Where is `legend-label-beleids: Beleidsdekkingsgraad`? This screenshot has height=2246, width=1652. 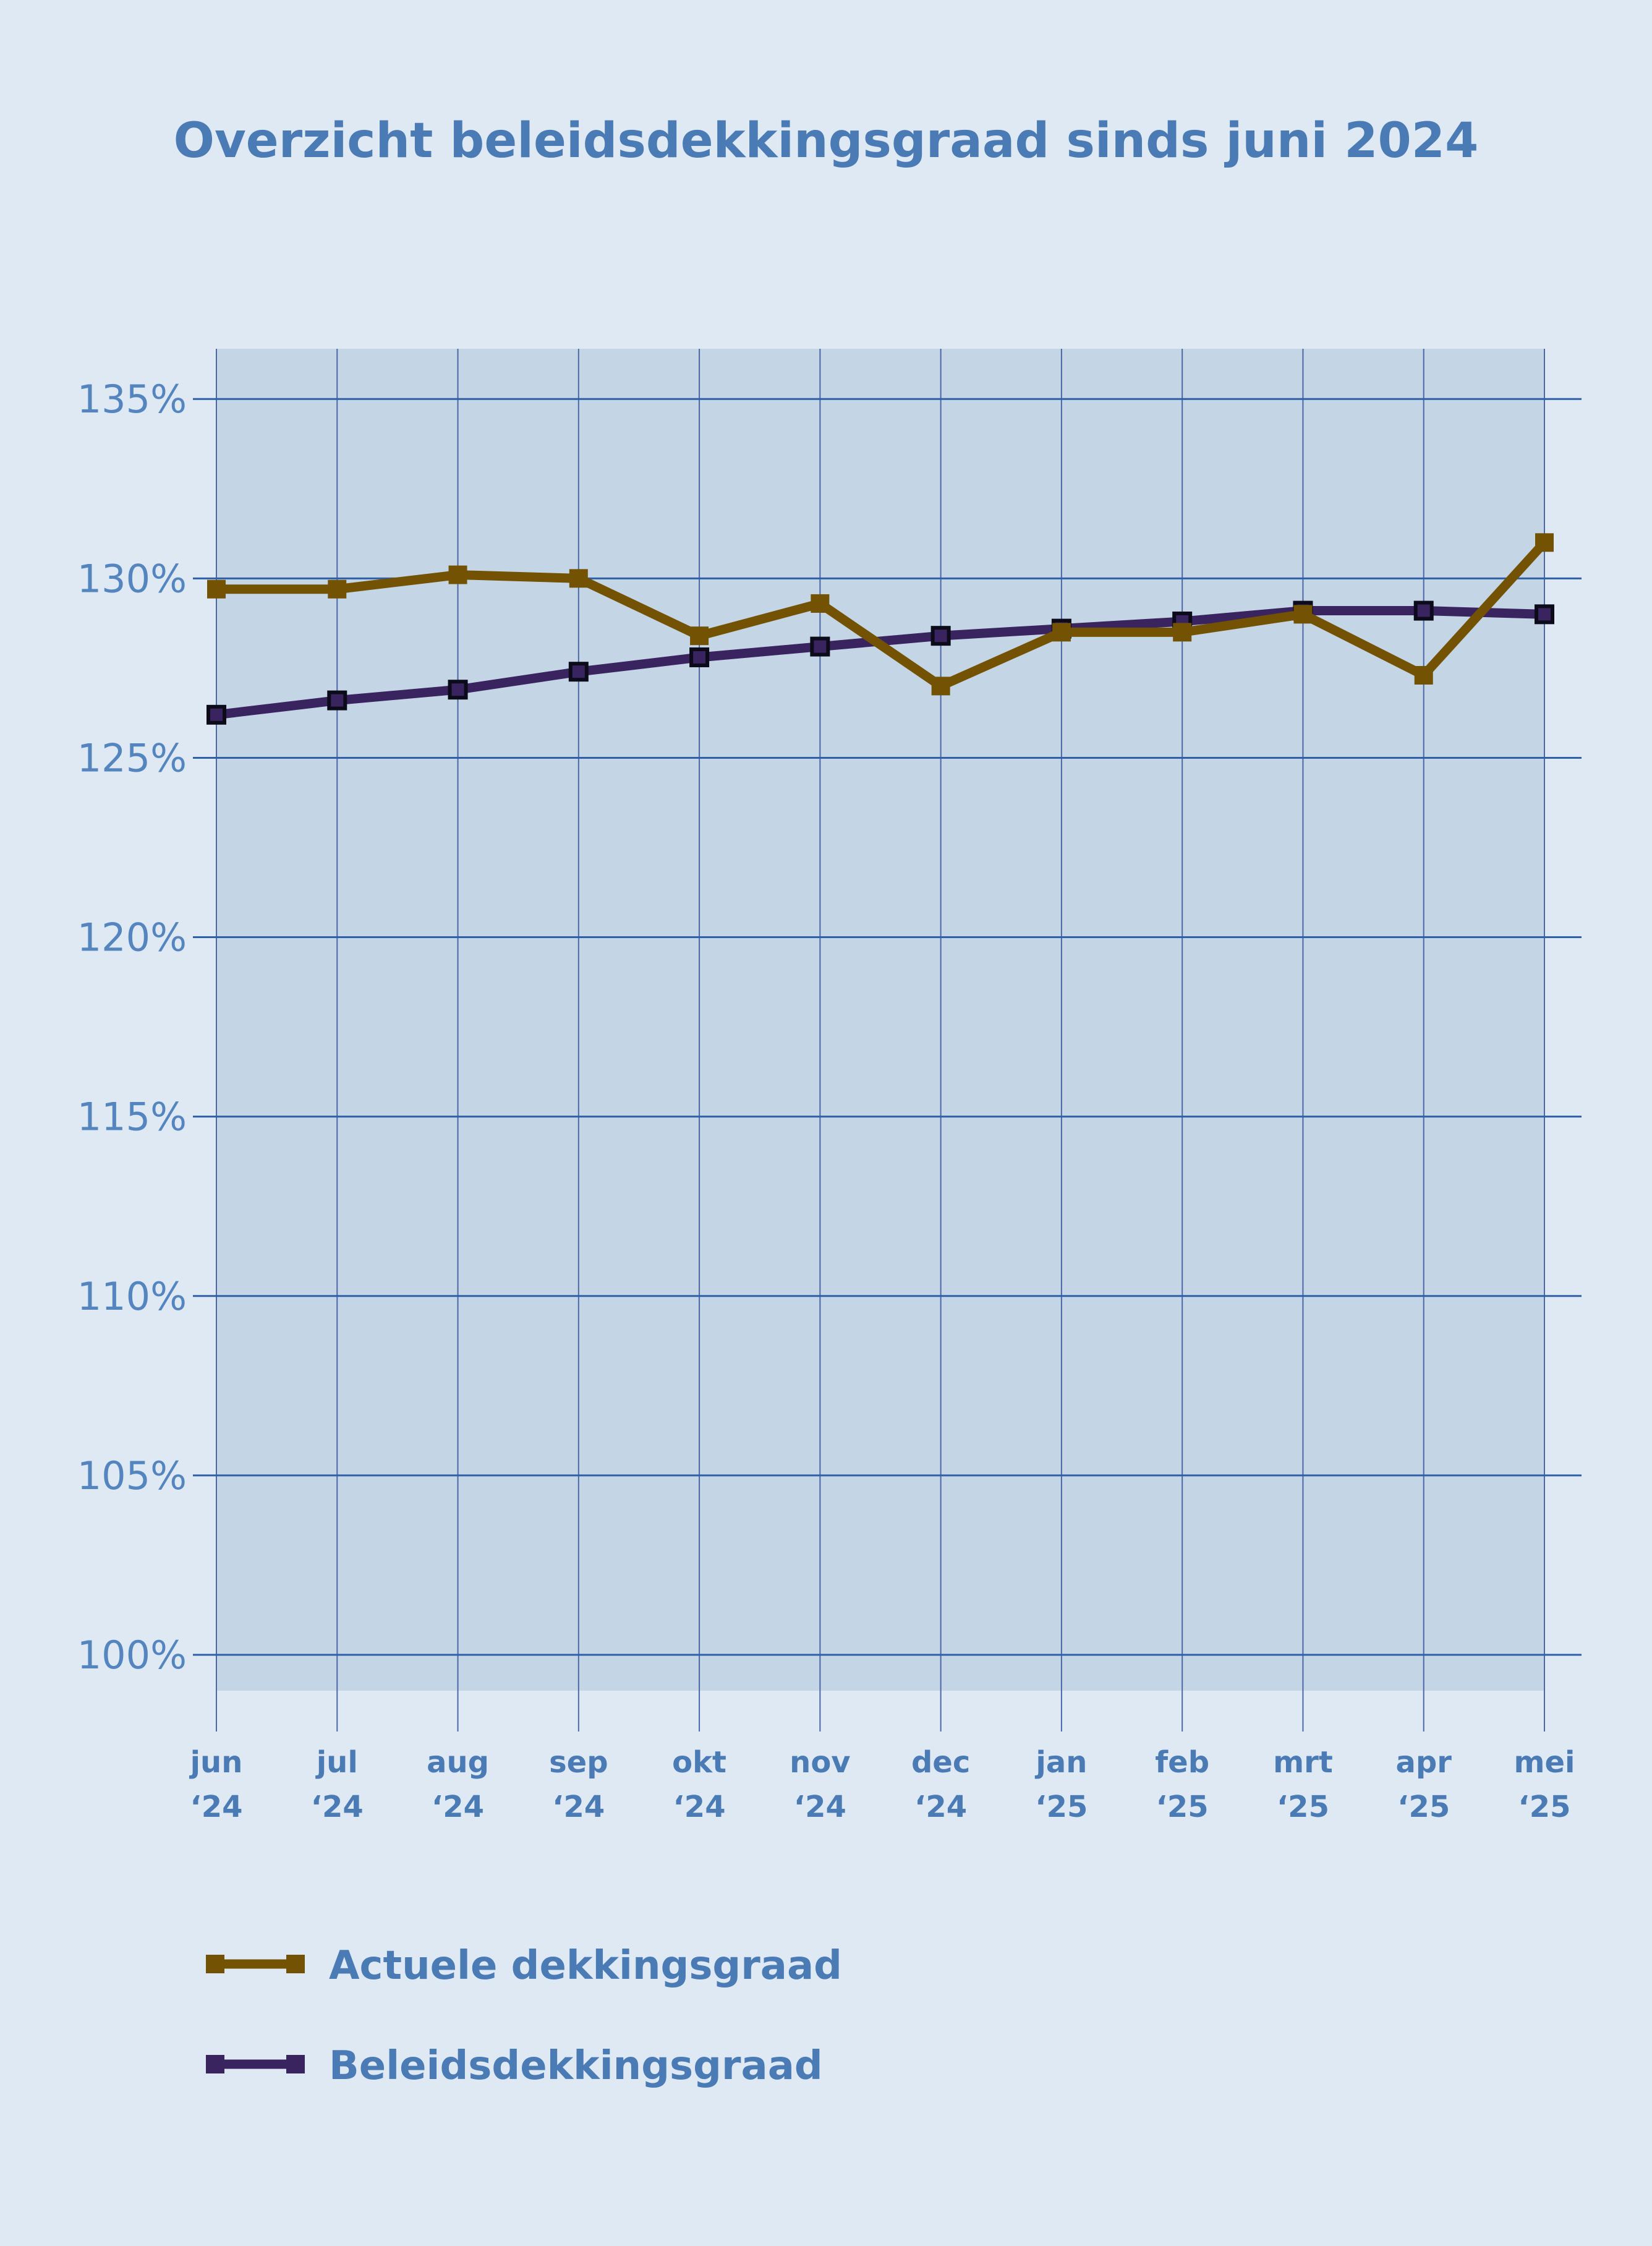 legend-label-beleids: Beleidsdekkingsgraad is located at coordinates (576, 2066).